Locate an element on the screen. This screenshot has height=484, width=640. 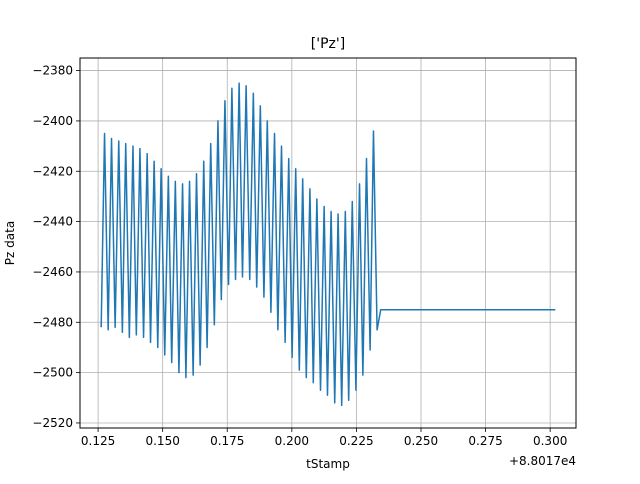
y-axis-label: Pz data is located at coordinates (10, 243).